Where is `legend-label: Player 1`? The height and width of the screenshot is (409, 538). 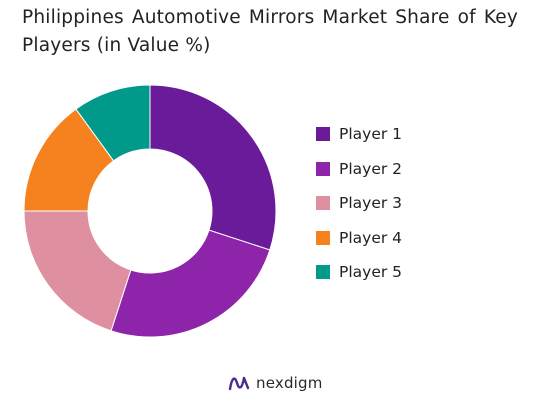 legend-label: Player 1 is located at coordinates (371, 134).